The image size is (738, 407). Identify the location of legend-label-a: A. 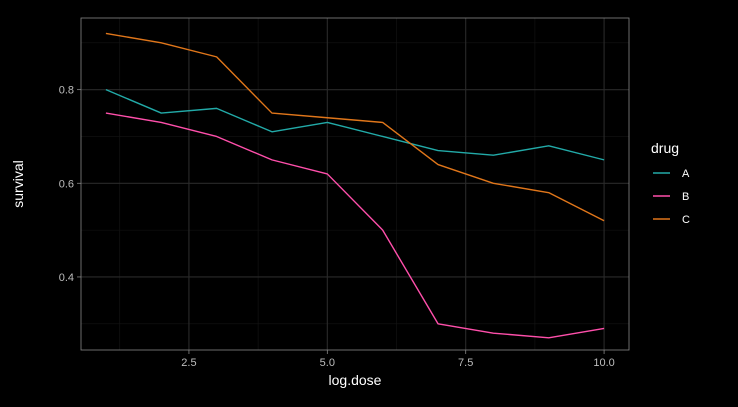
(686, 174).